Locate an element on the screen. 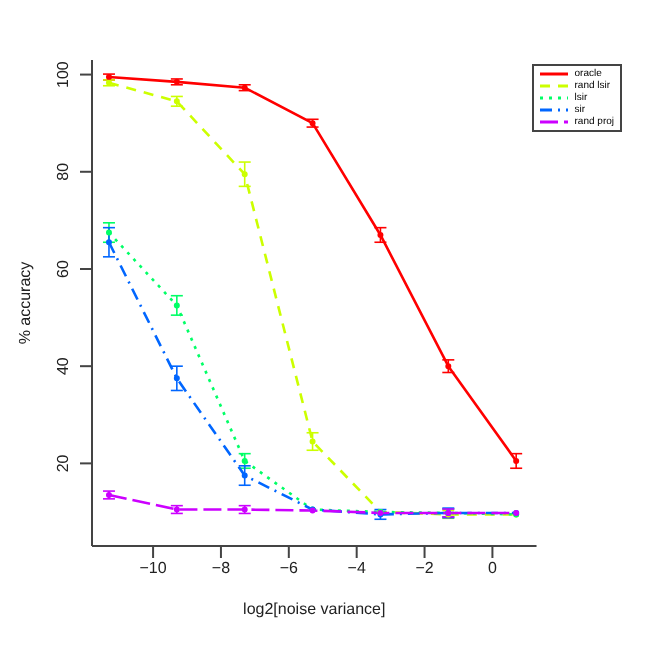 This screenshot has height=658, width=658. y-axis-title: % accuracy is located at coordinates (24, 303).